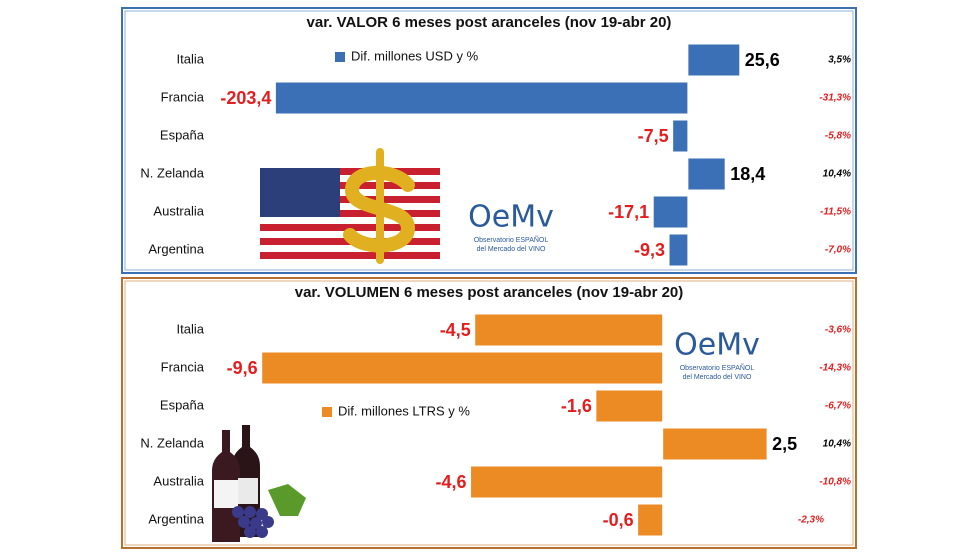  I want to click on legend-label: Dif. millones LTRS y %, so click(404, 410).